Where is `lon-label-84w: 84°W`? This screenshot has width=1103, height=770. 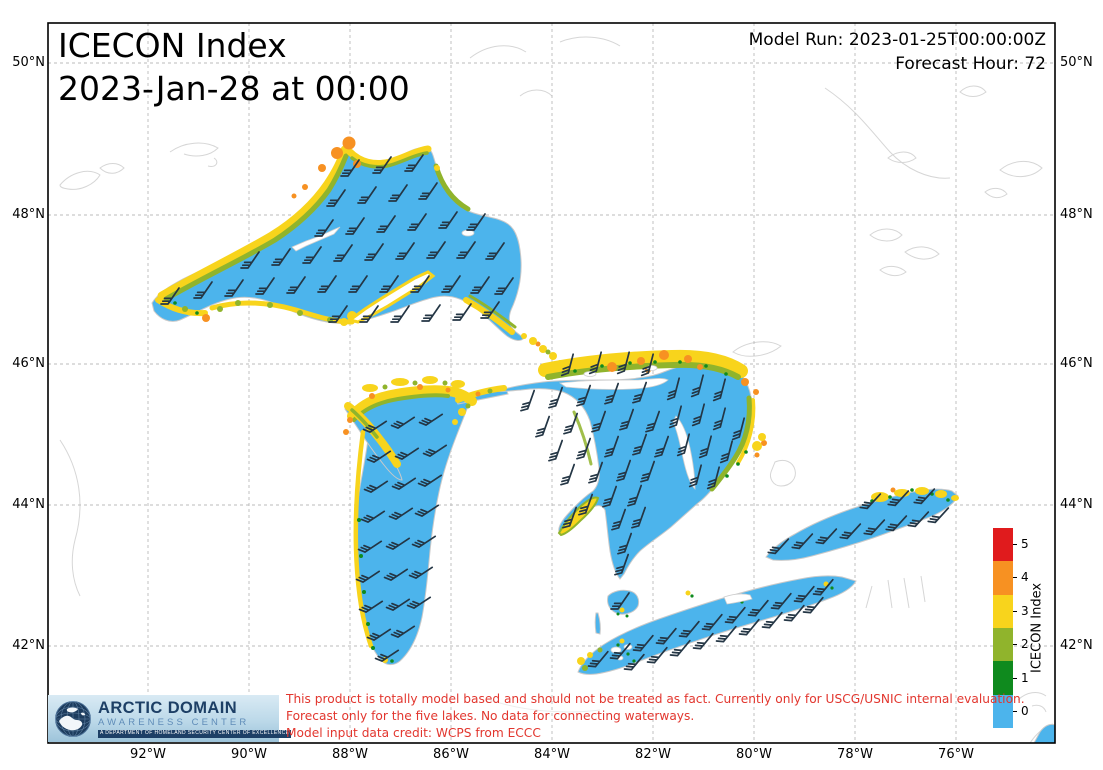 lon-label-84w: 84°W is located at coordinates (552, 754).